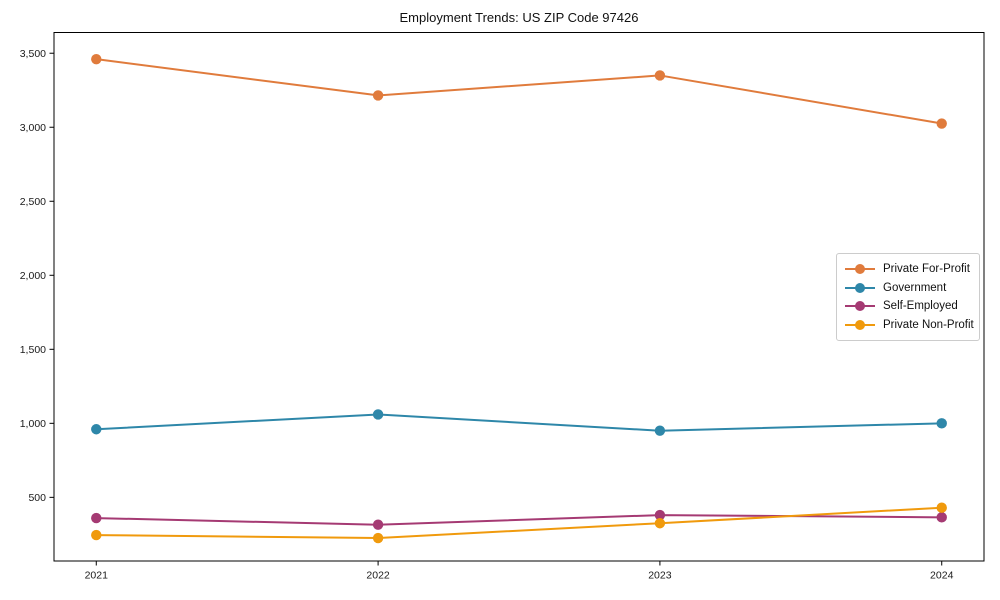 The width and height of the screenshot is (1000, 600). I want to click on legend-item-private-non-profit: Private Non-Profit, so click(909, 325).